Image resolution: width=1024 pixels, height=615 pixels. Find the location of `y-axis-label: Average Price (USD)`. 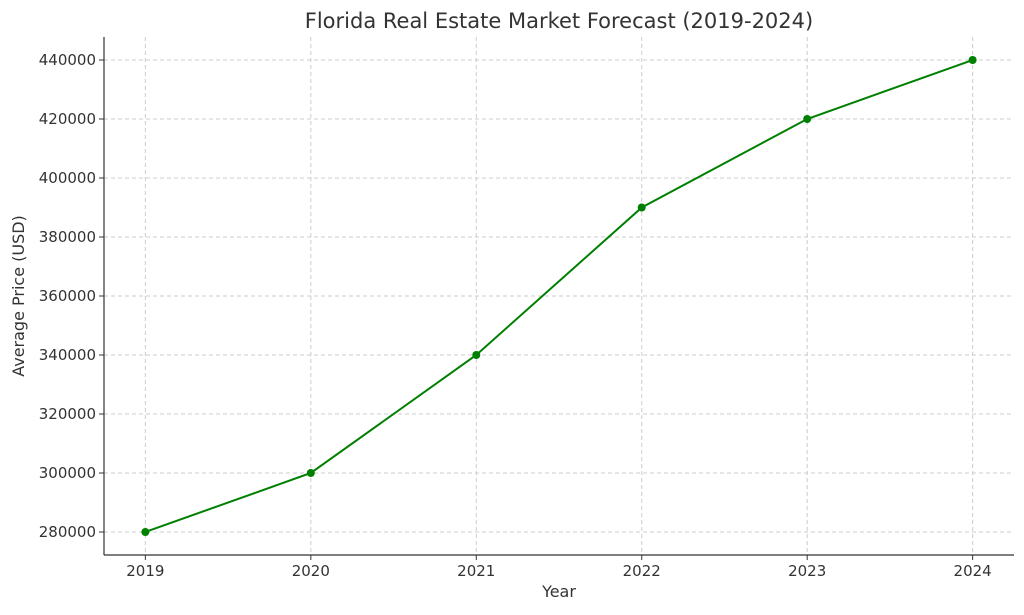

y-axis-label: Average Price (USD) is located at coordinates (18, 296).